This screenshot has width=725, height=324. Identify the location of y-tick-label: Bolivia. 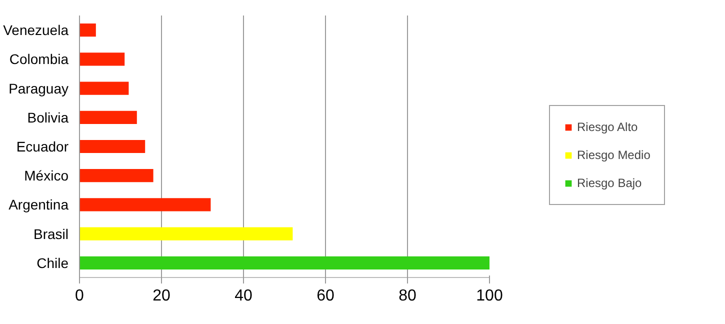
(48, 117).